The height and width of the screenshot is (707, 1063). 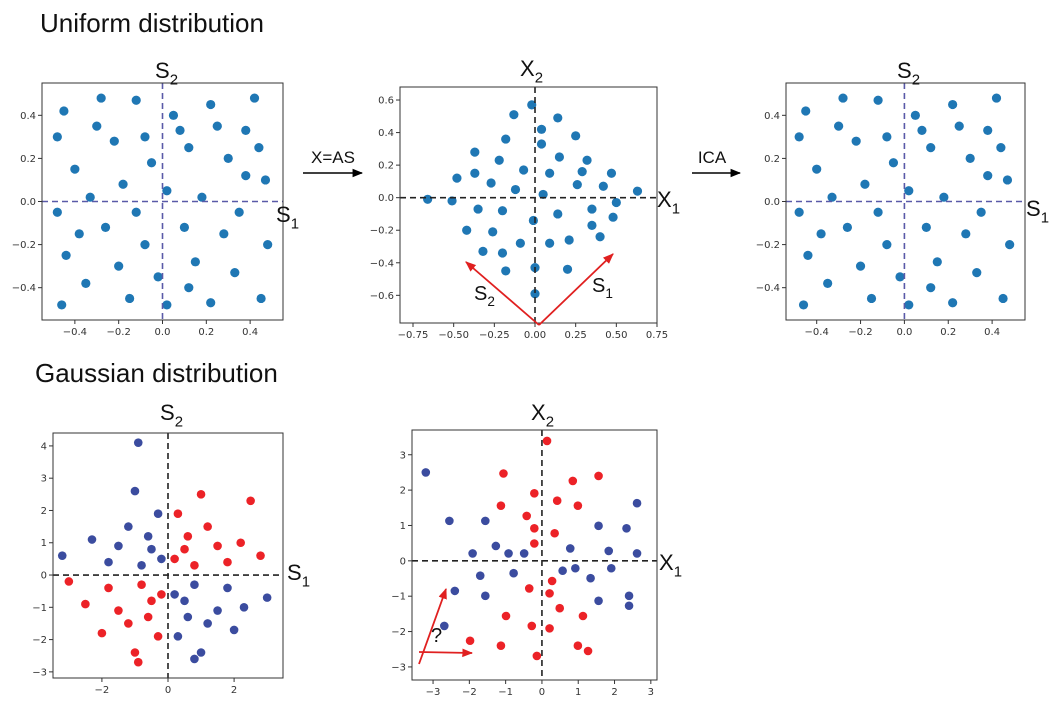 What do you see at coordinates (542, 415) in the screenshot?
I see `y-axis-label: X2` at bounding box center [542, 415].